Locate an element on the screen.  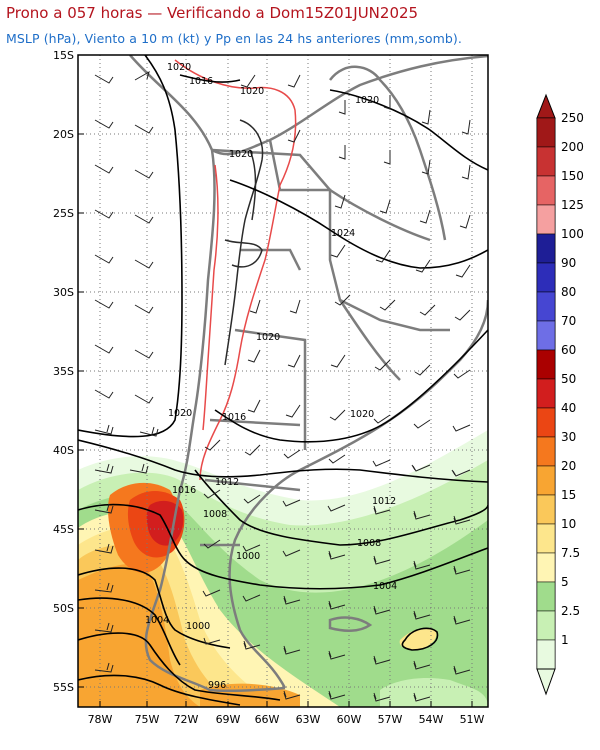
longitude-axis: 78W 75W 72W 69W 66W 63W 60W 57W 54W 51W is located at coordinates (286, 713).